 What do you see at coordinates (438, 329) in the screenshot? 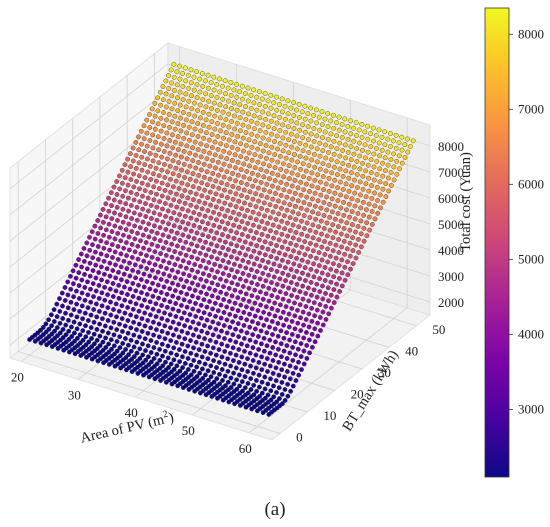
I see `y-tick-label: 50` at bounding box center [438, 329].